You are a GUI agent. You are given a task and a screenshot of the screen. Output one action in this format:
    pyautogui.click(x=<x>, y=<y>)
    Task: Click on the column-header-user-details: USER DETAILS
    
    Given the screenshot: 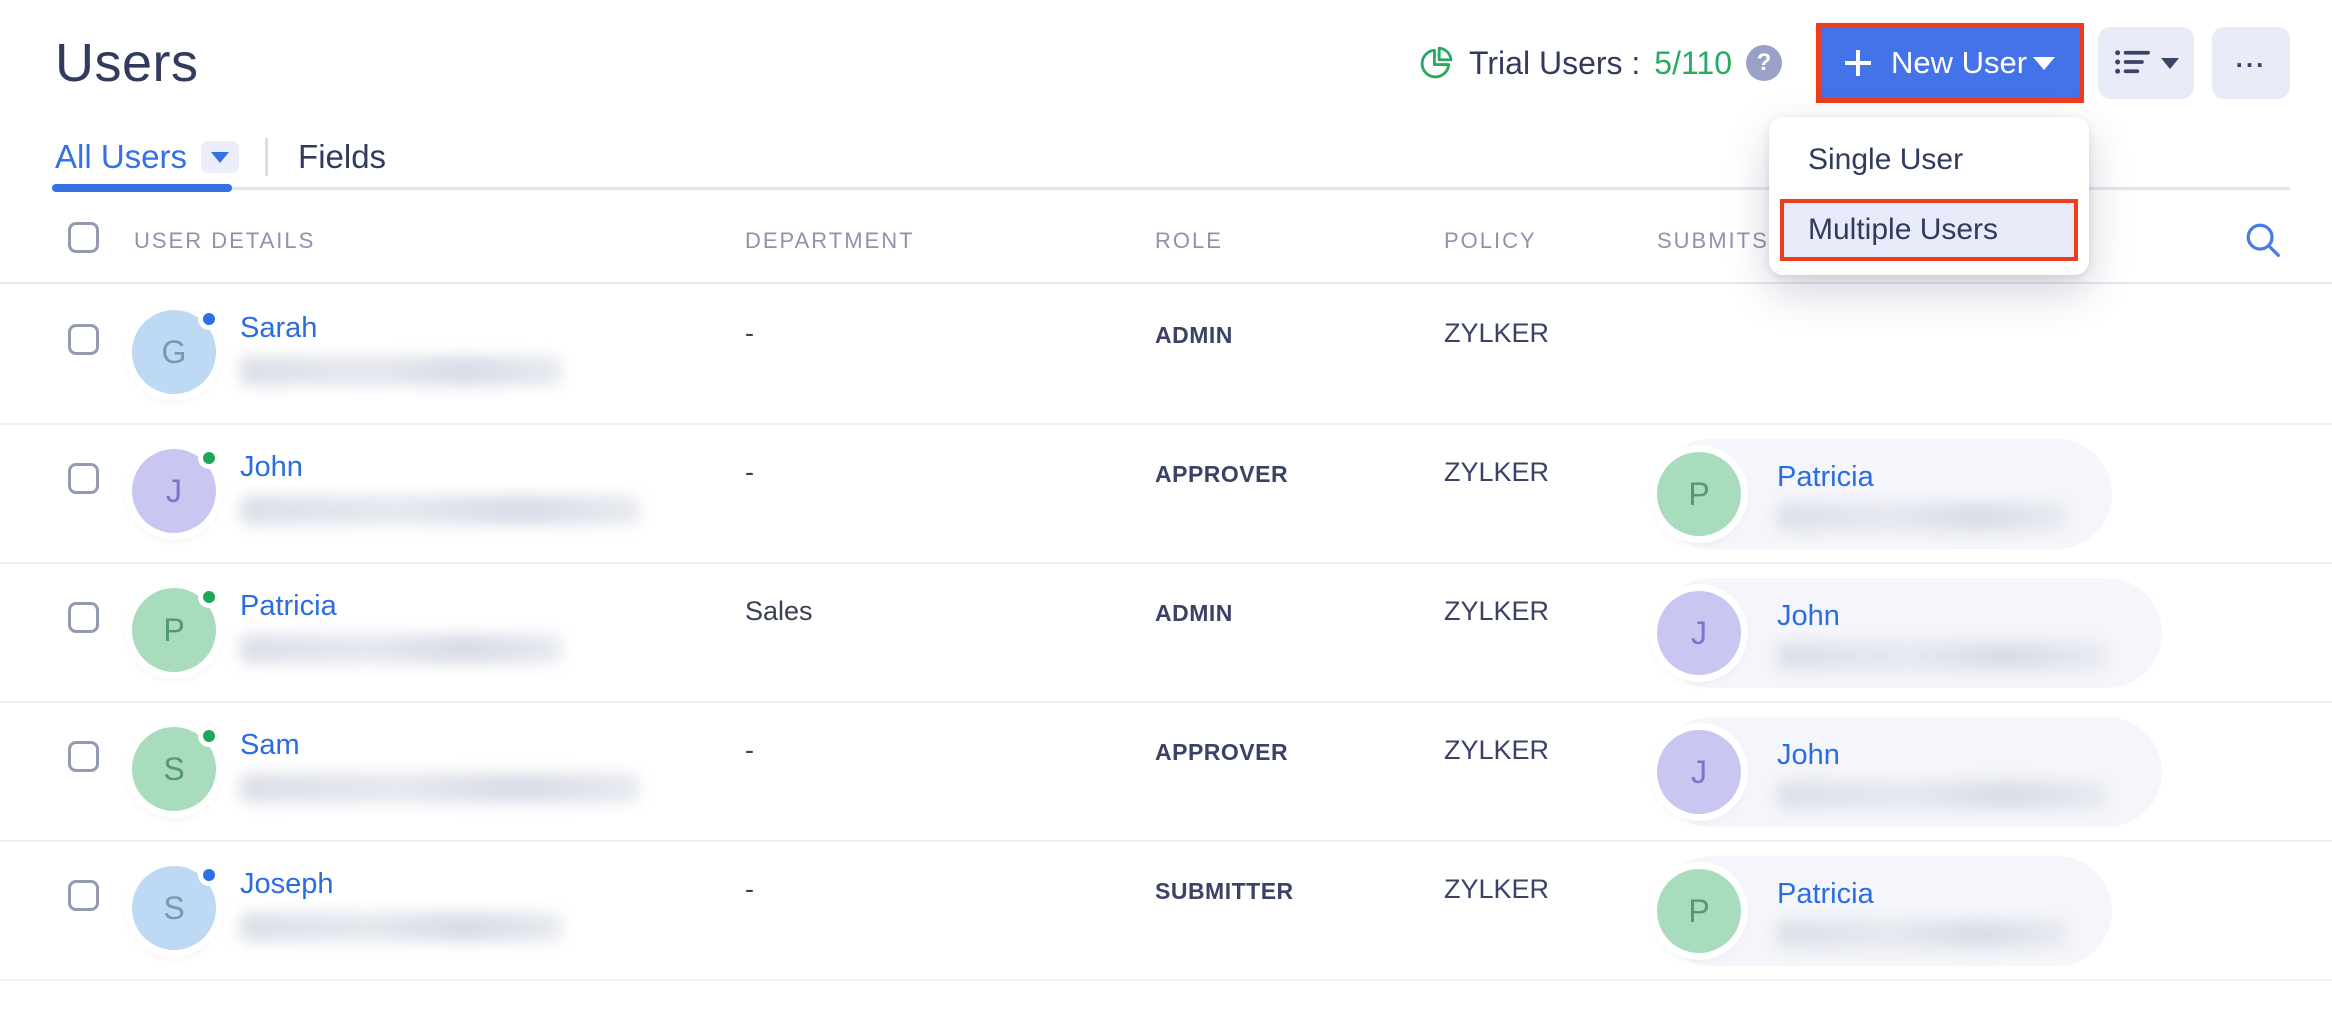 What is the action you would take?
    pyautogui.click(x=225, y=240)
    